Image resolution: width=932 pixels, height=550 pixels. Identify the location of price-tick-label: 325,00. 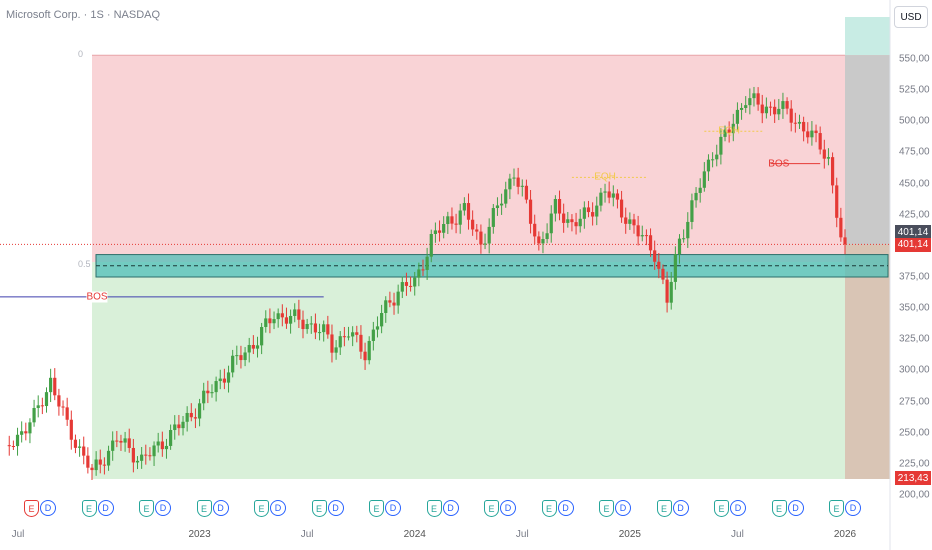
(914, 339).